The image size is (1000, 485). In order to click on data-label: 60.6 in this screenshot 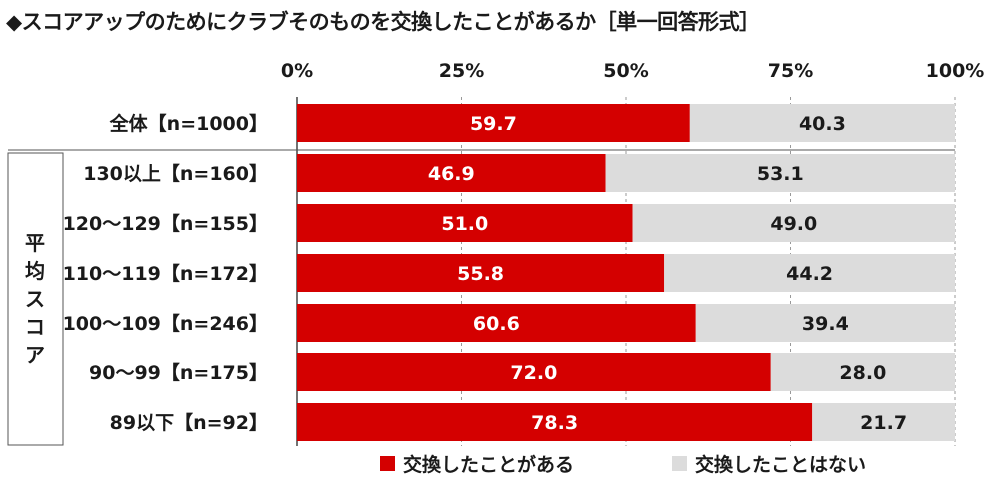, I will do `click(496, 324)`.